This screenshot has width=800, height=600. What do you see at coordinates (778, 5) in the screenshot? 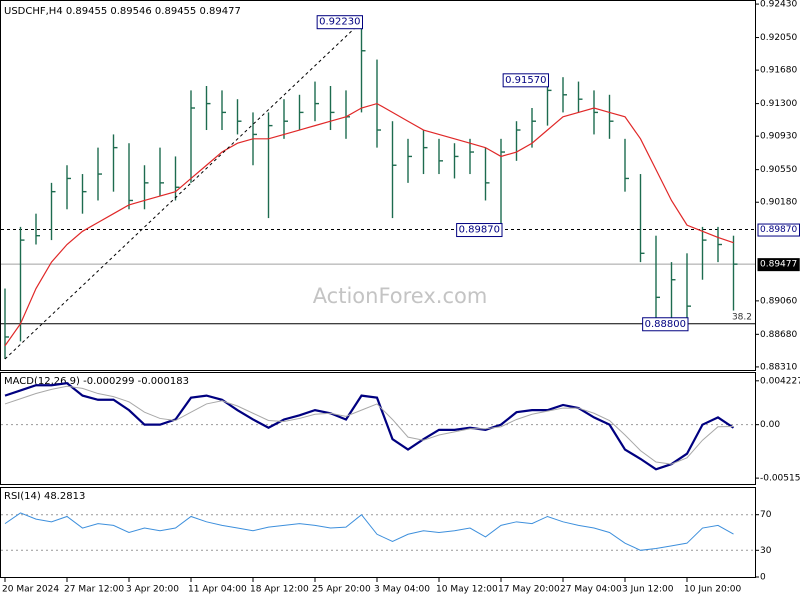
I see `y-tick-label: 0.92430` at bounding box center [778, 5].